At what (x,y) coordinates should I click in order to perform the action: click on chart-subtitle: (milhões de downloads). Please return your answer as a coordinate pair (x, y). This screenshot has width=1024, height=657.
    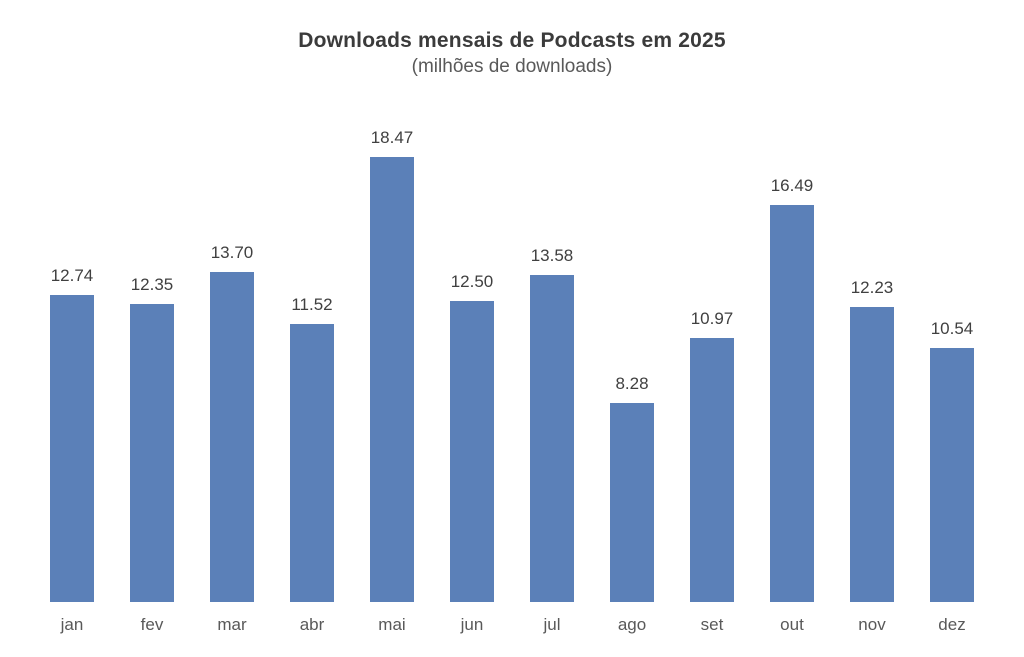
    Looking at the image, I should click on (512, 66).